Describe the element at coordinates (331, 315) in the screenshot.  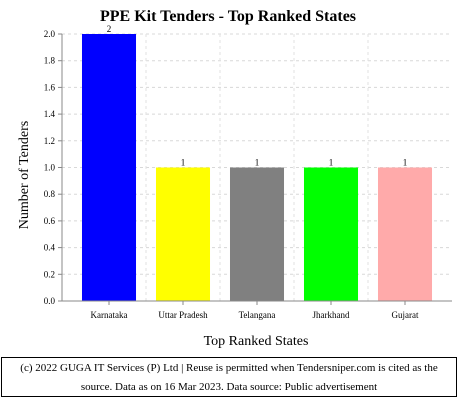
I see `x-tick-label: Jharkhand` at that location.